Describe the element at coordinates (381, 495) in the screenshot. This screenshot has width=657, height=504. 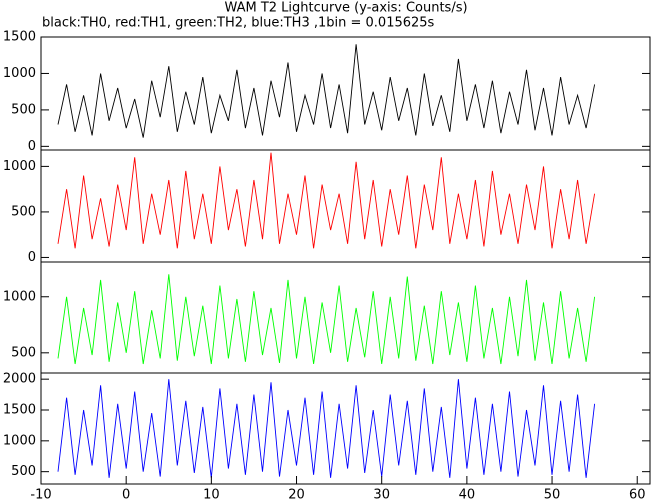
I see `x-tick-label: 30` at that location.